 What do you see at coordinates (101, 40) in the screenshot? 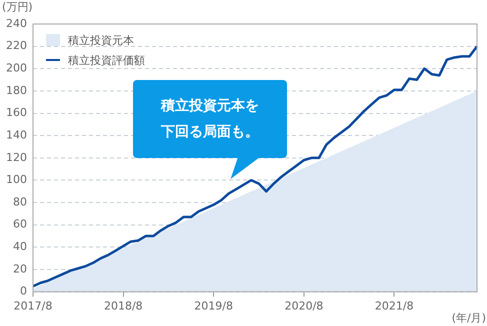
I see `legend-label: 積立投資元本` at bounding box center [101, 40].